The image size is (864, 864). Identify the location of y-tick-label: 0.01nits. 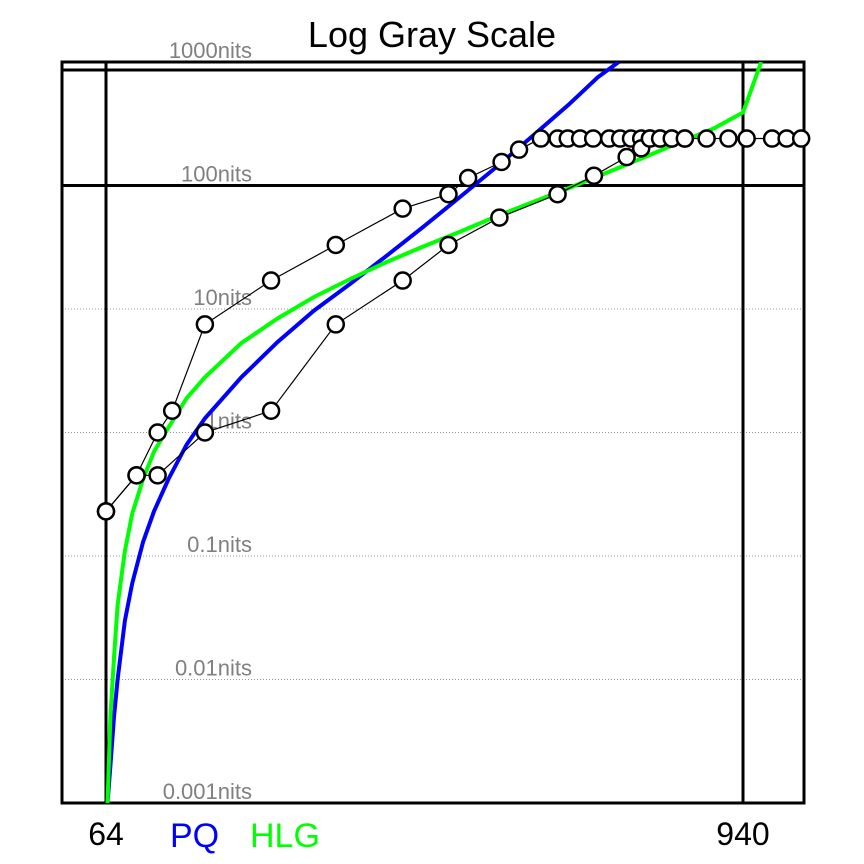
(213, 668).